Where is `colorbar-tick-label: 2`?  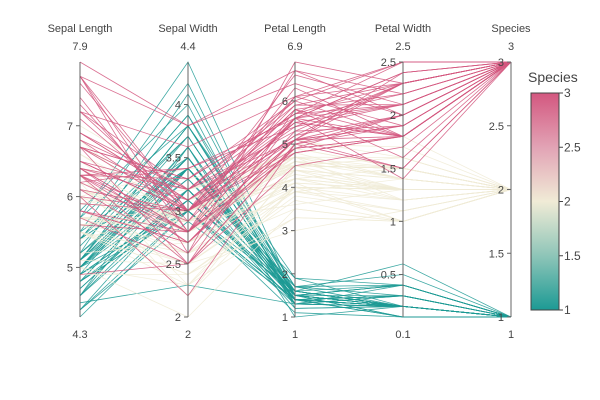
colorbar-tick-label: 2 is located at coordinates (567, 202).